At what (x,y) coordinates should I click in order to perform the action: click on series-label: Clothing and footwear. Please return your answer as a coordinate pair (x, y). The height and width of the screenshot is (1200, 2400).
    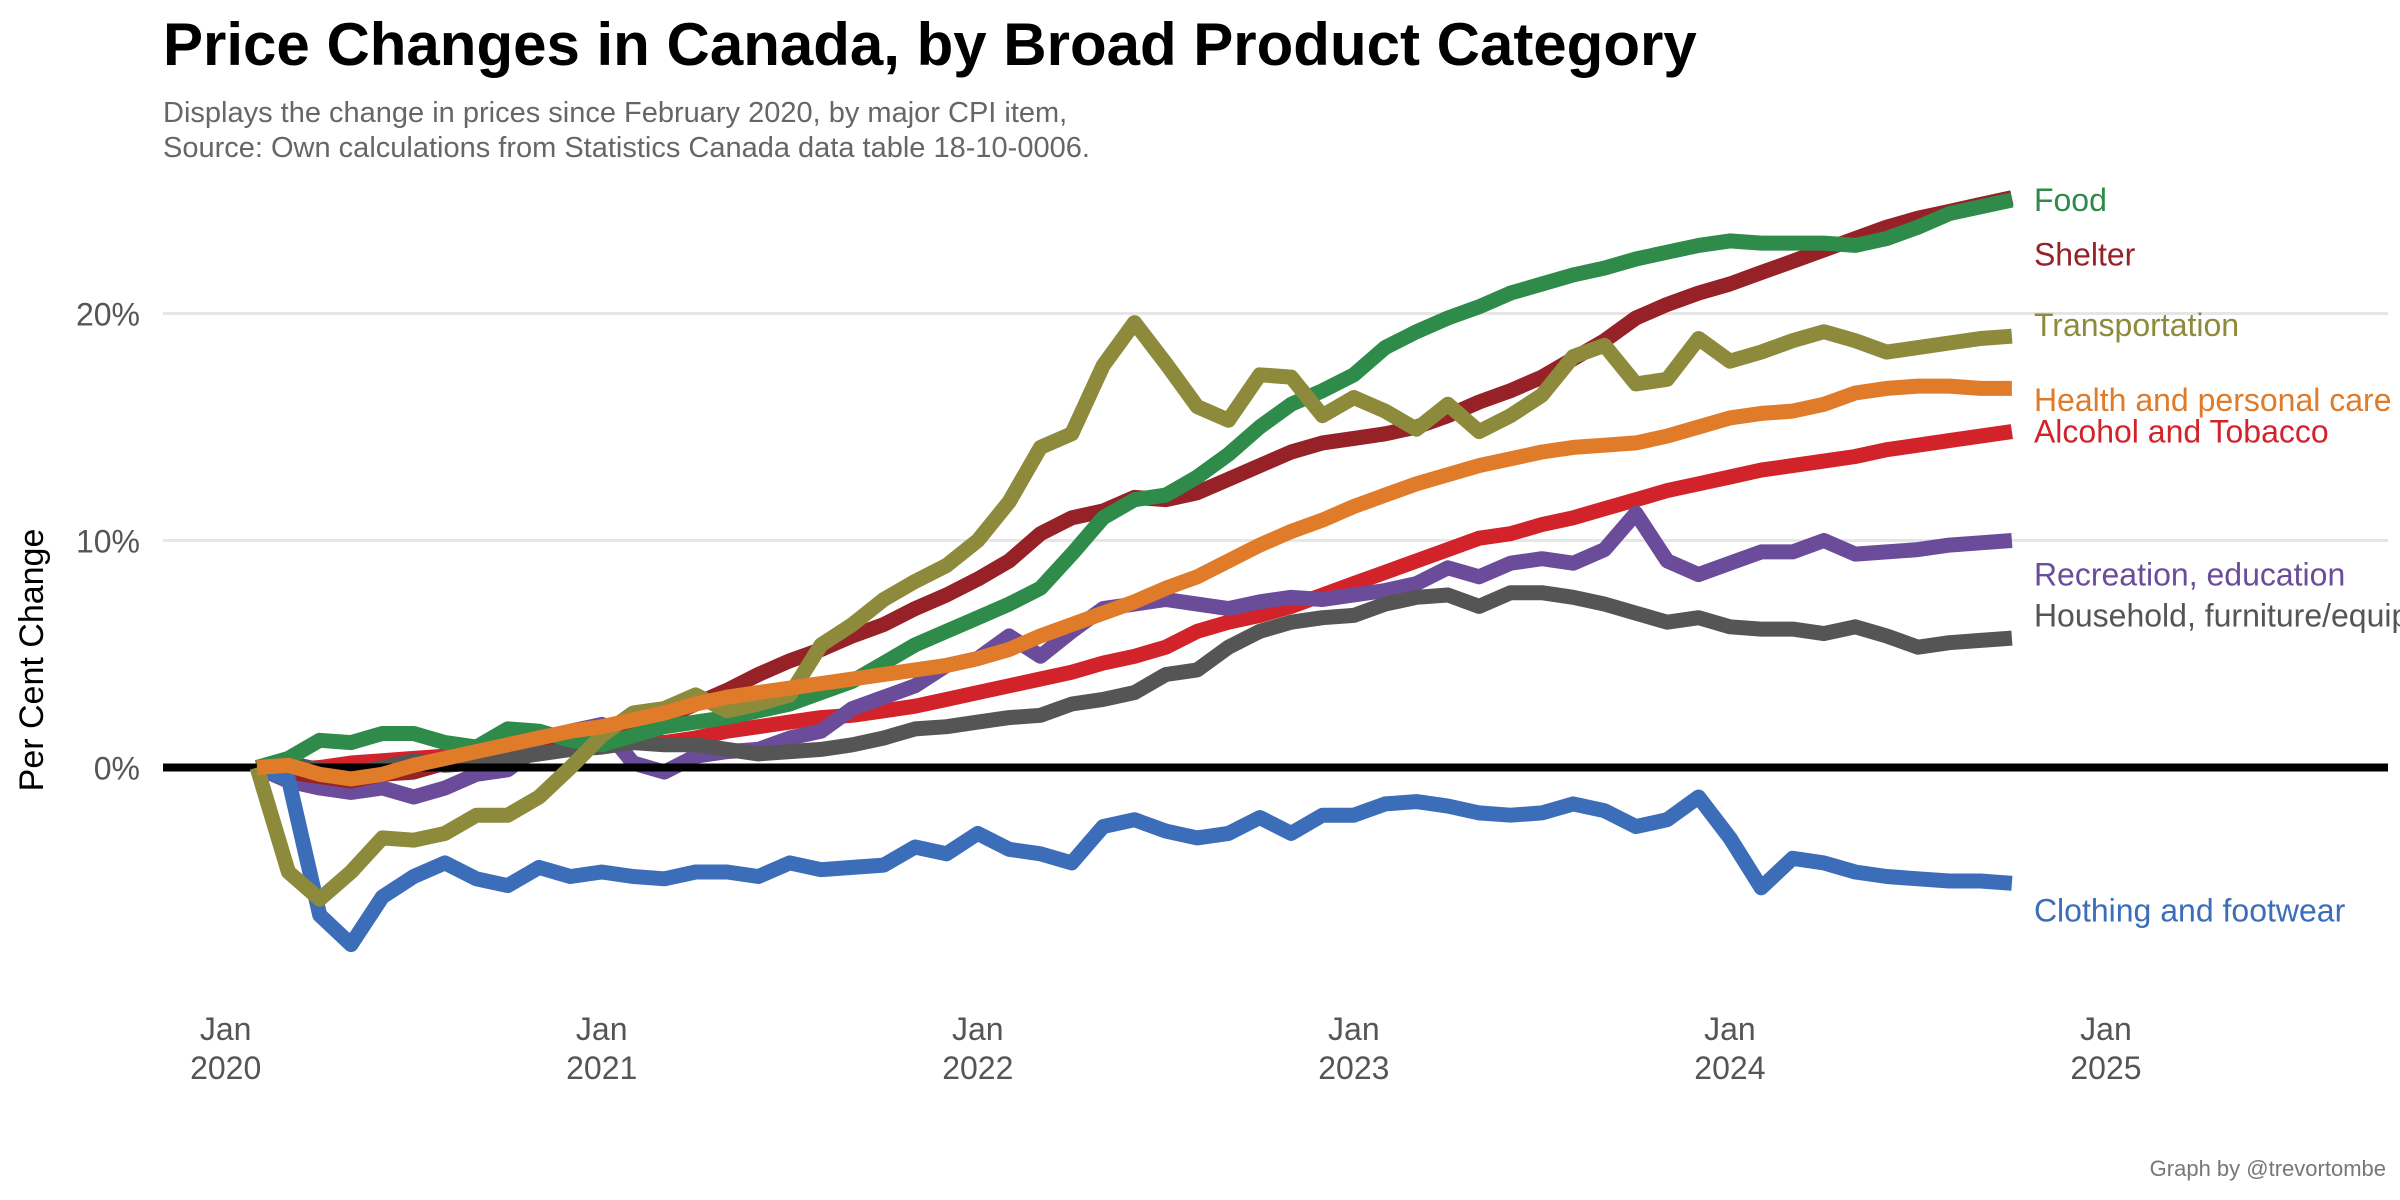
    Looking at the image, I should click on (2190, 911).